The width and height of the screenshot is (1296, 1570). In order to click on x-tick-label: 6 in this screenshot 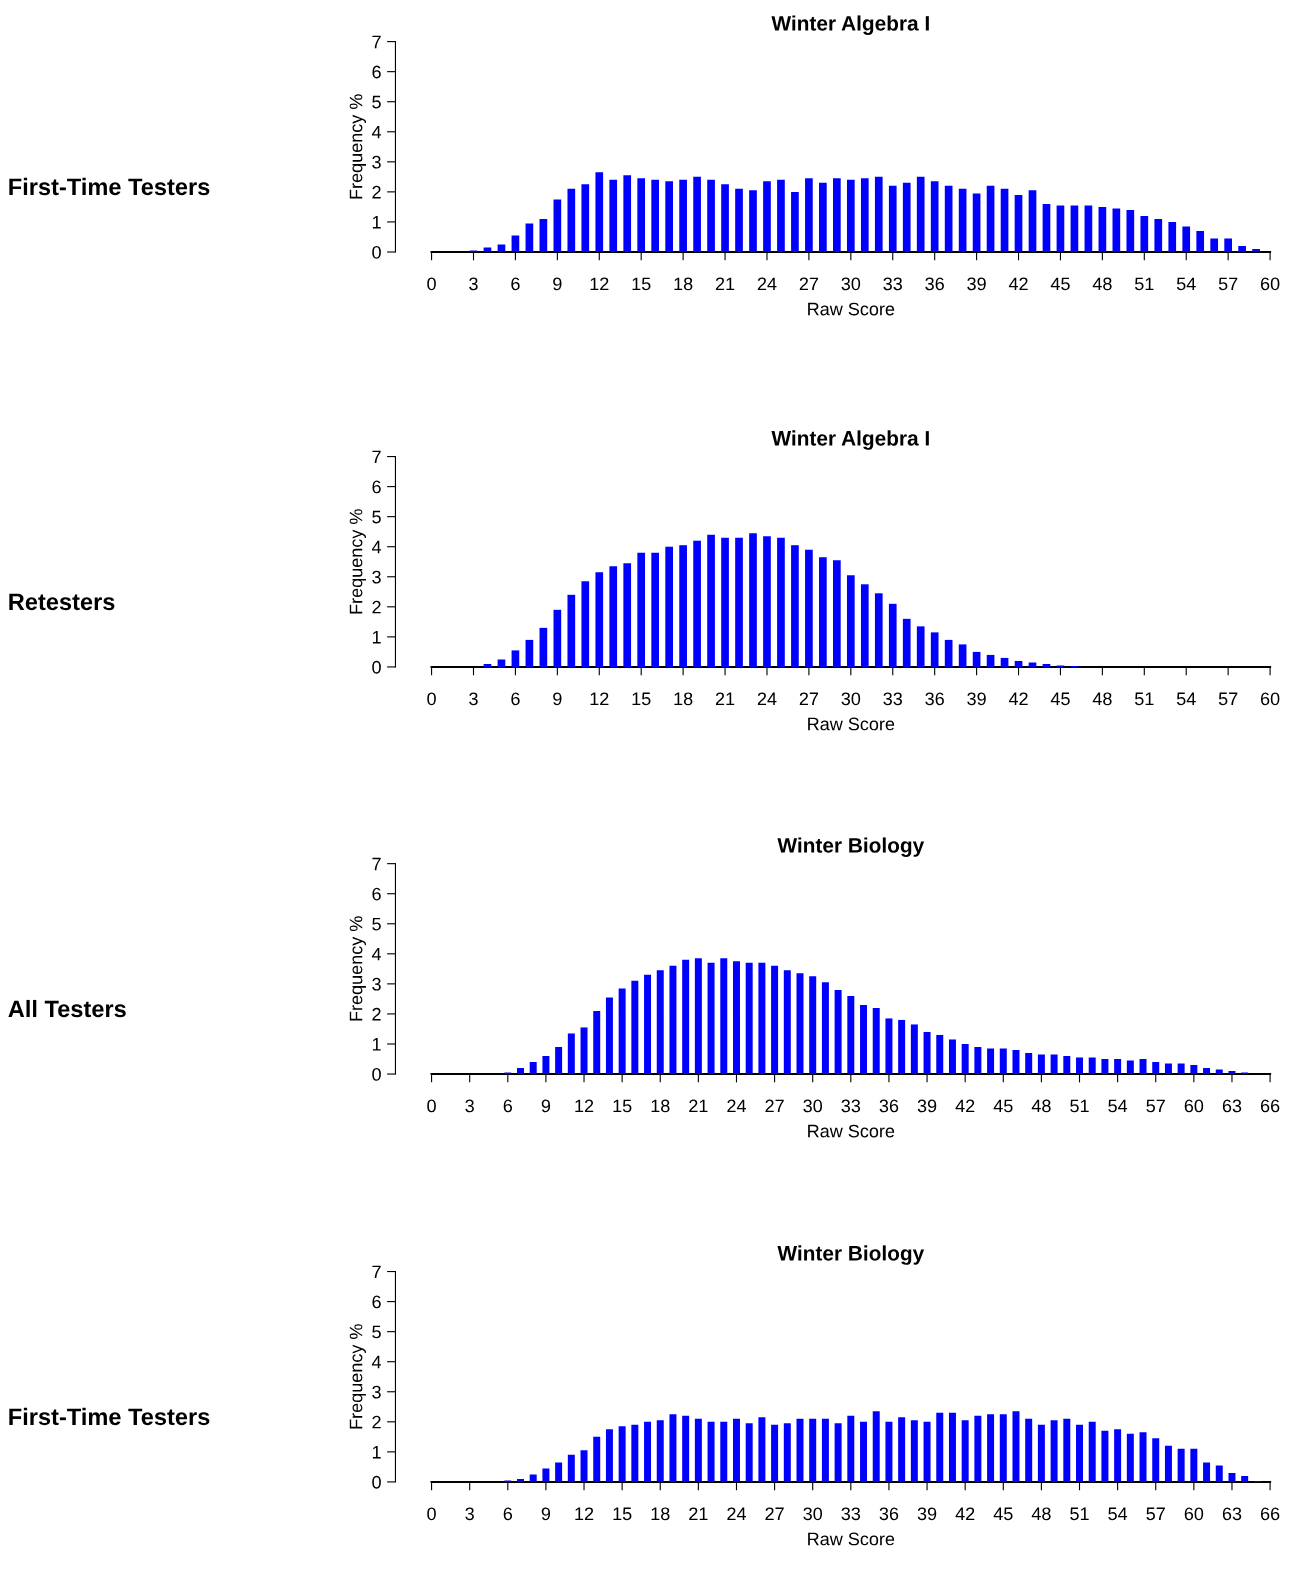, I will do `click(515, 284)`.